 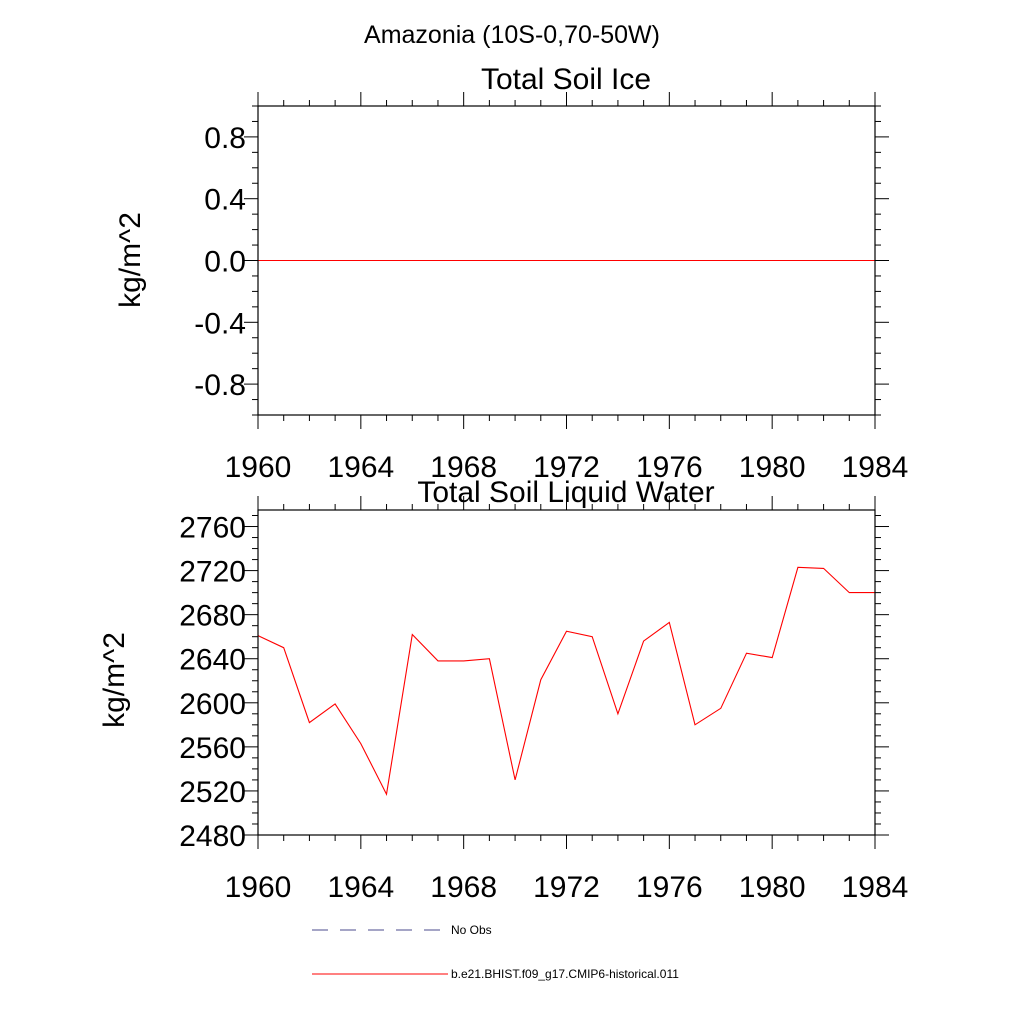 I want to click on y-tick-label: -0.8, so click(x=220, y=385).